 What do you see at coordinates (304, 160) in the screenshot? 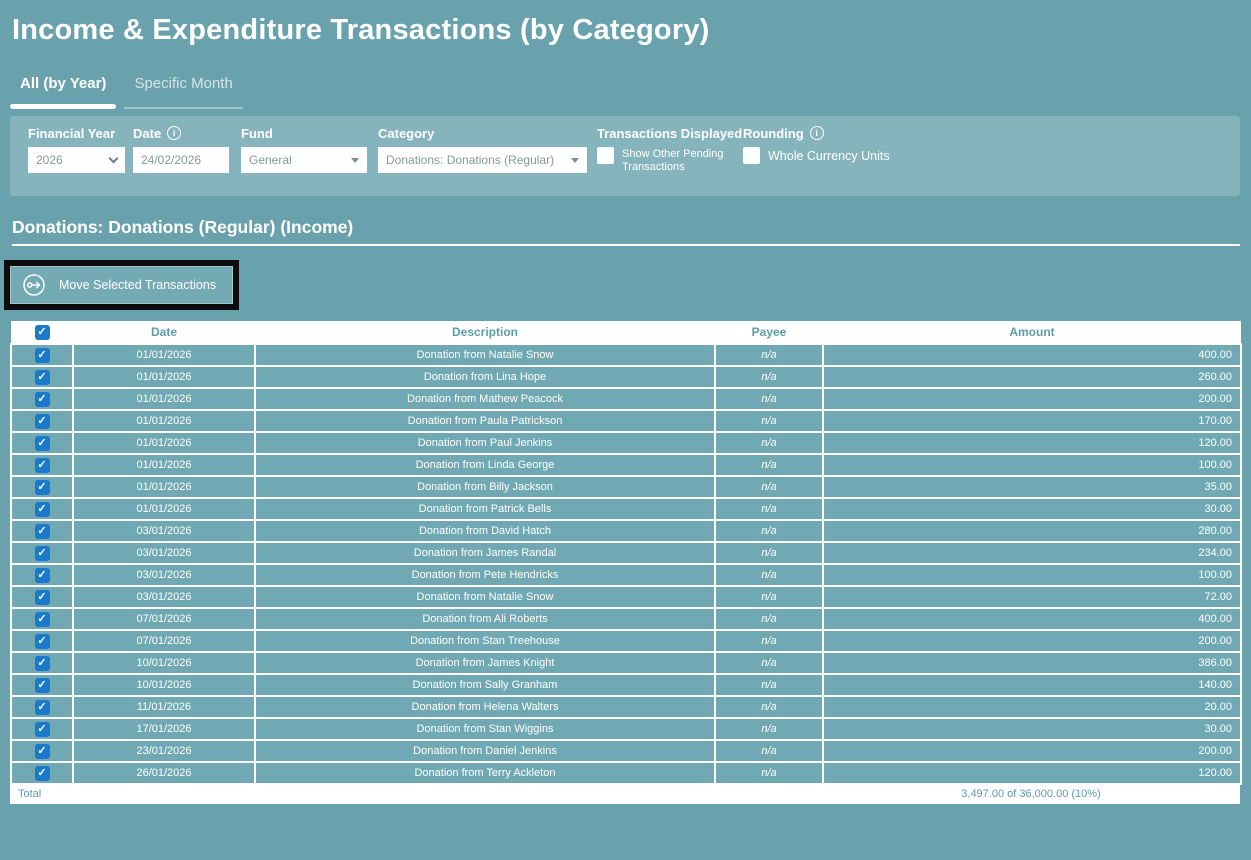
I see `fund-select: General` at bounding box center [304, 160].